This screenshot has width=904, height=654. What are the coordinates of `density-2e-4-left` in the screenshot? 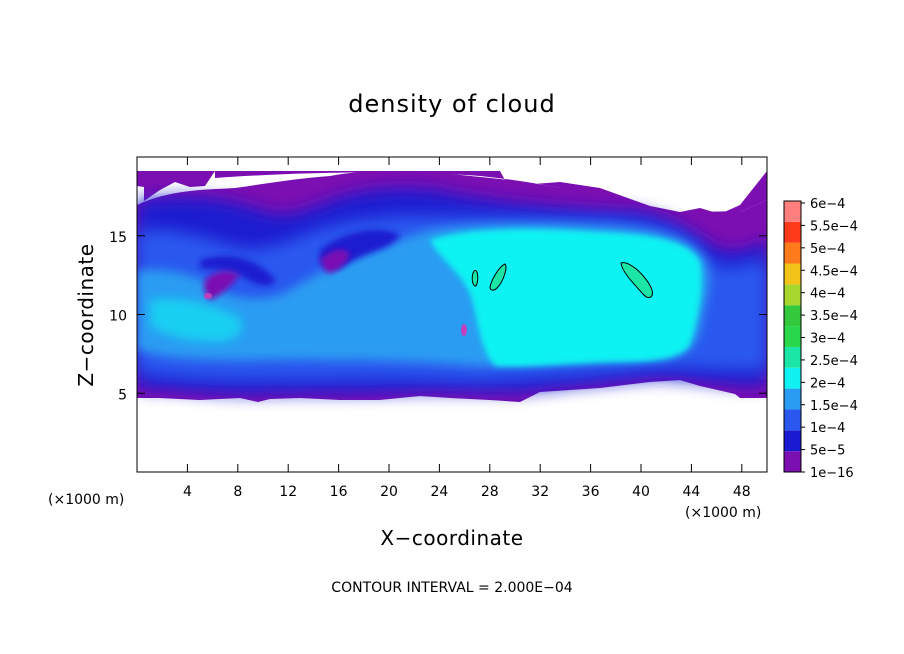 It's located at (196, 320).